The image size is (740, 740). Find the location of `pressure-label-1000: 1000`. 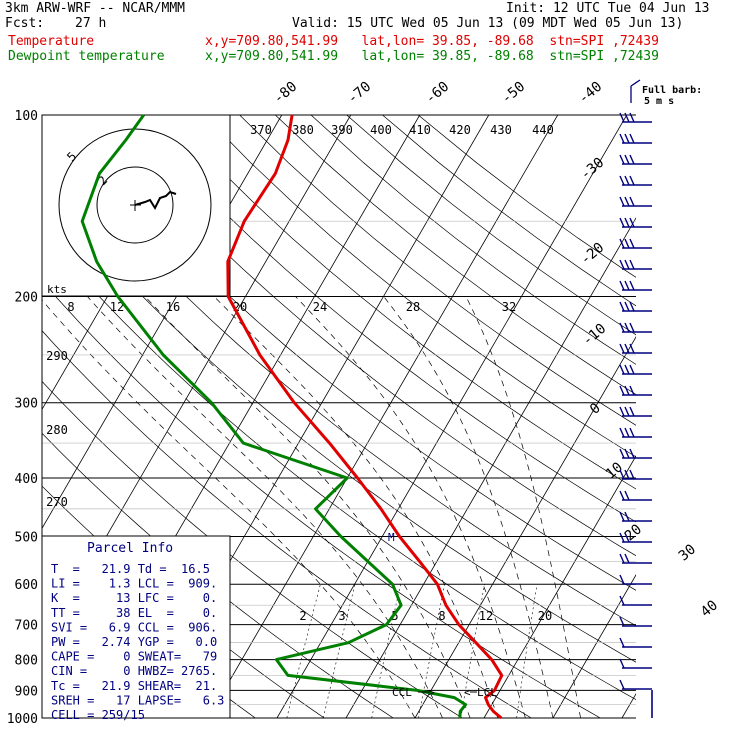

pressure-label-1000: 1000 is located at coordinates (22, 719).